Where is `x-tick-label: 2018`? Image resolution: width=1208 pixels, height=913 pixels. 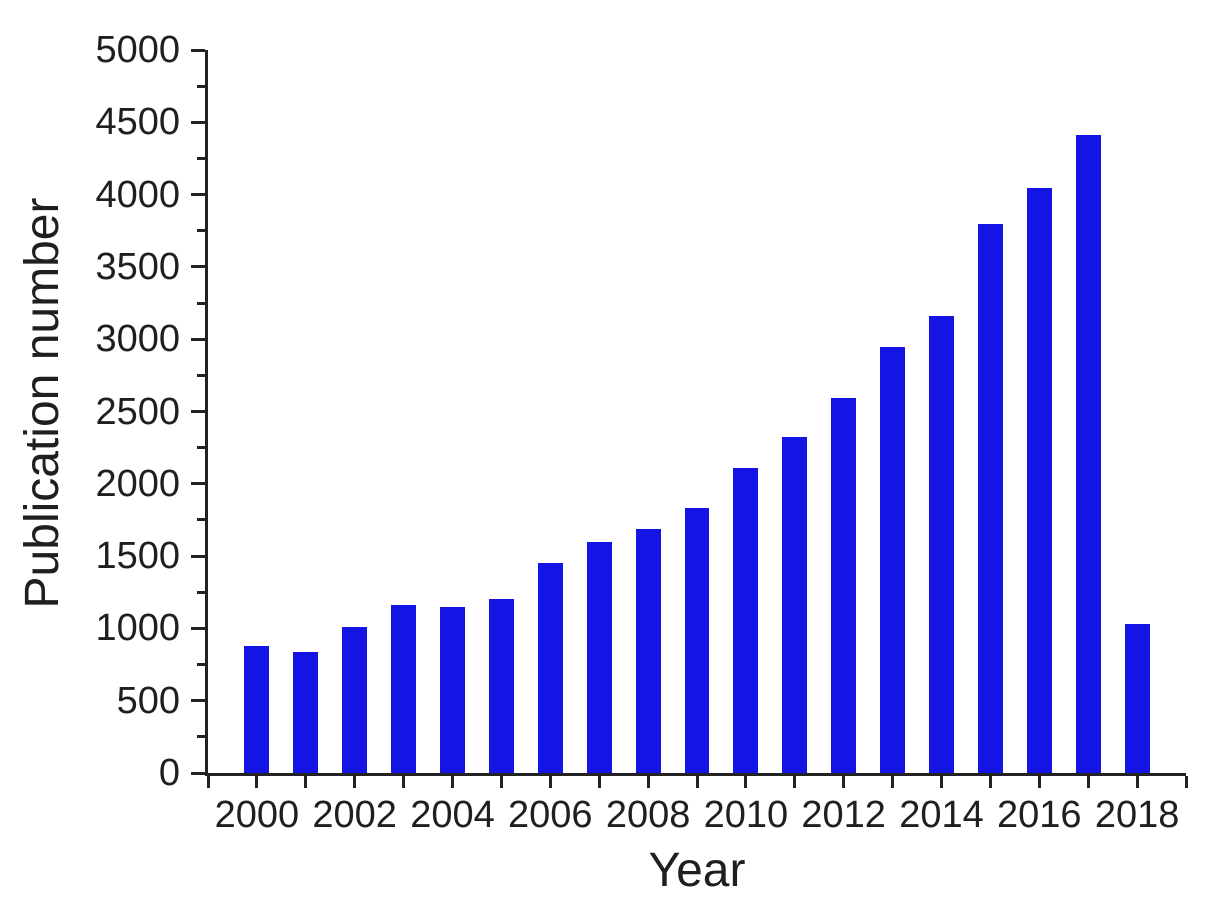 x-tick-label: 2018 is located at coordinates (1137, 815).